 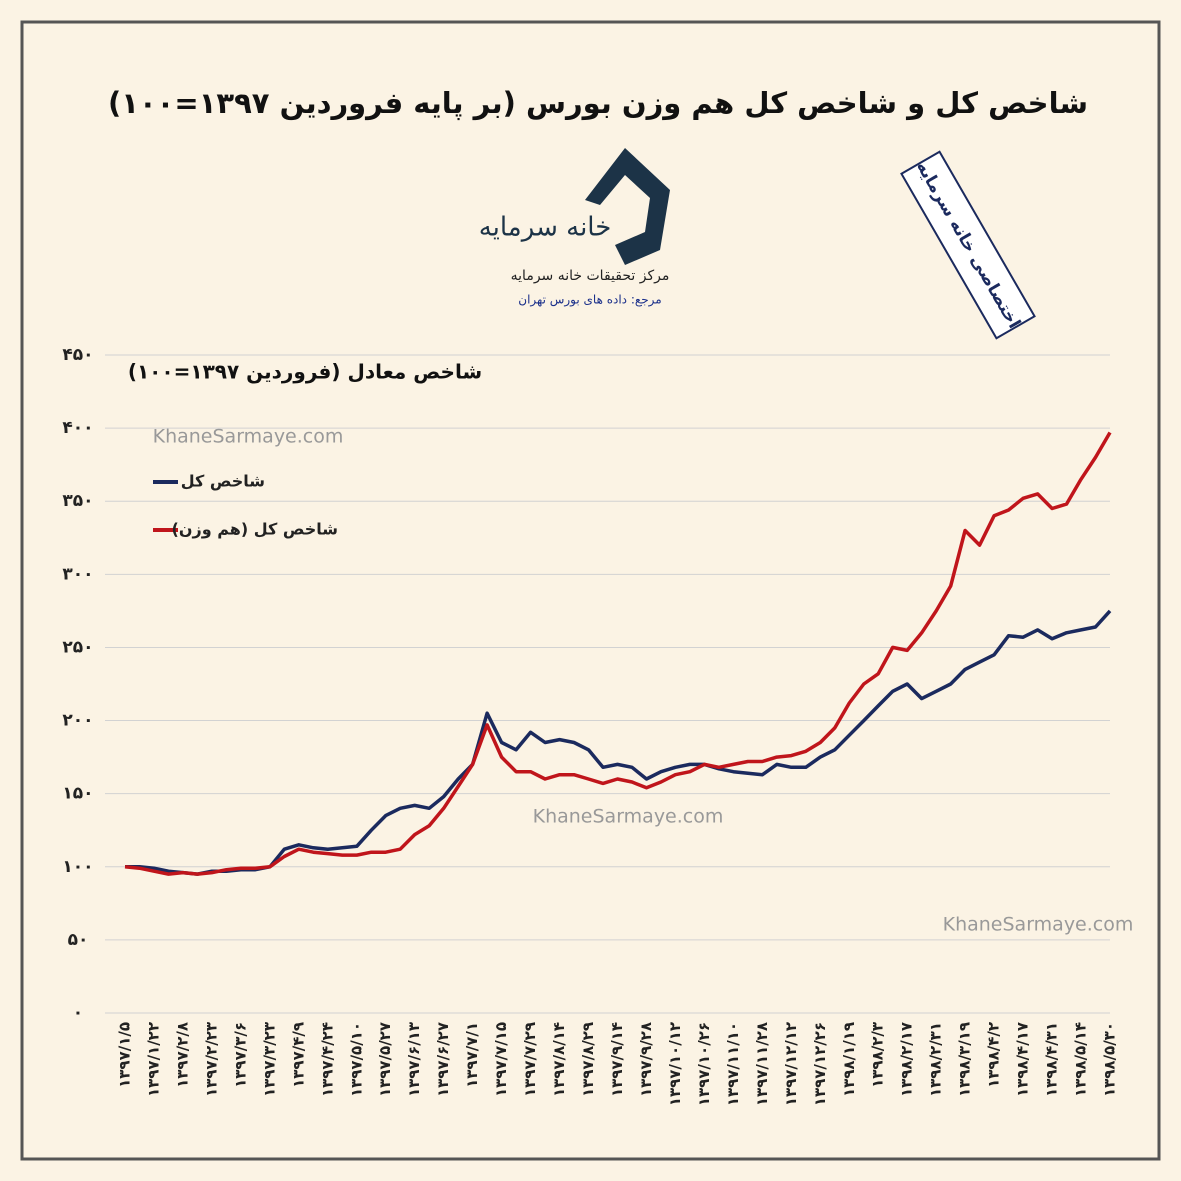 What do you see at coordinates (559, 1059) in the screenshot?
I see `x-tick-label: ۱۳۹۷/۸/۱۴` at bounding box center [559, 1059].